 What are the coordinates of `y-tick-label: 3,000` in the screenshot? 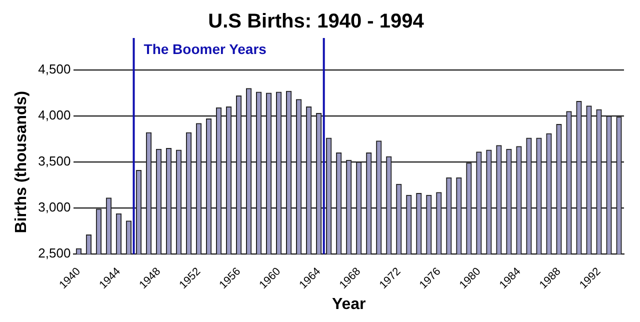 It's located at (54, 207).